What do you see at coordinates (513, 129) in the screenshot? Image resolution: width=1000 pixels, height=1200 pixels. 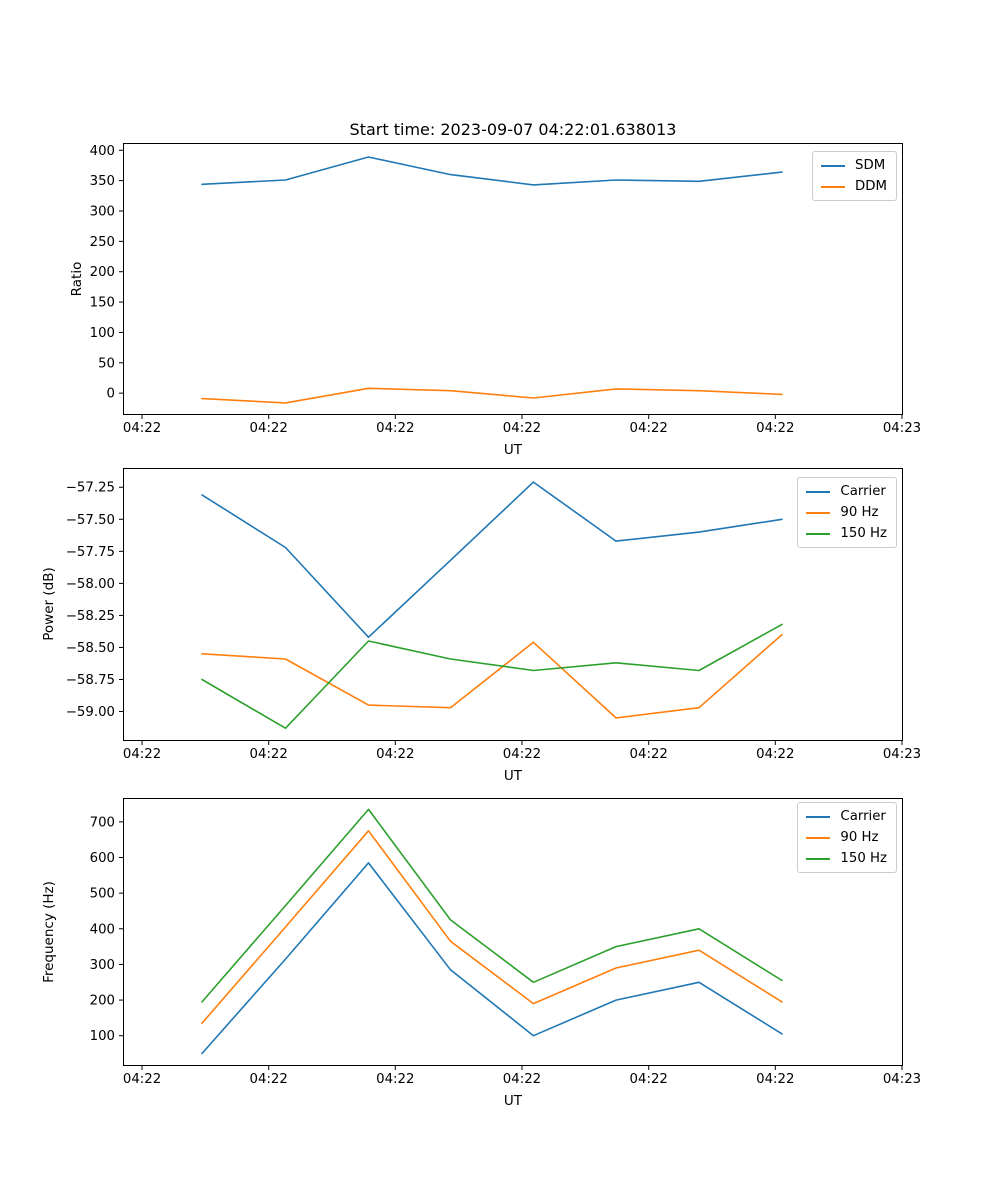 I see `figure-title: Start time: 2023-09-07 04:22:01.638013` at bounding box center [513, 129].